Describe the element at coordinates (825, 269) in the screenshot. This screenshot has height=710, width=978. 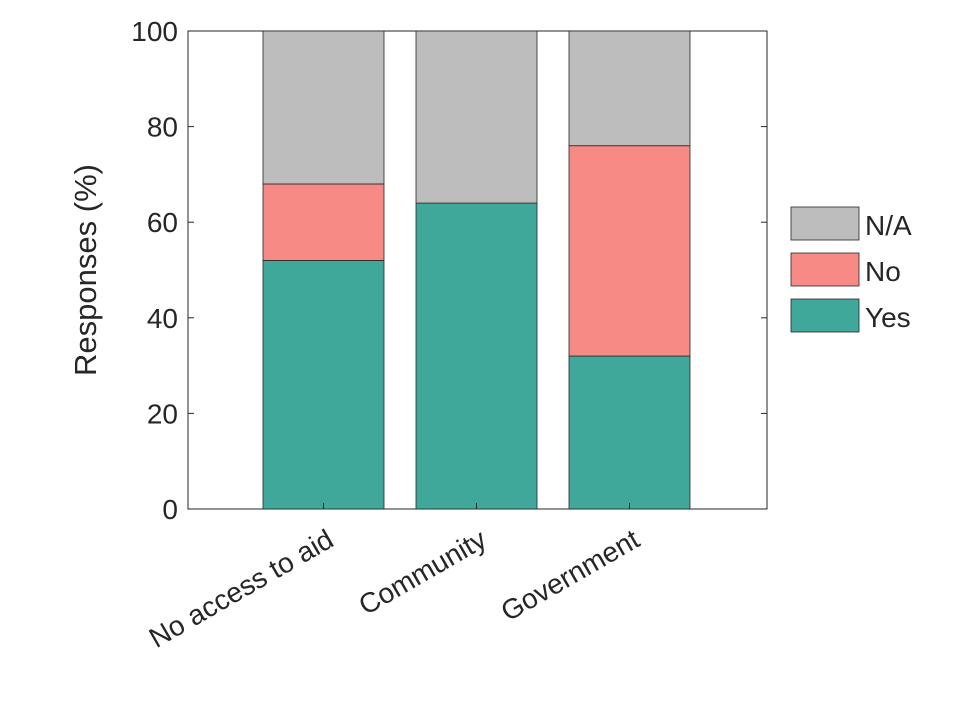
I see `legend-swatch-no` at that location.